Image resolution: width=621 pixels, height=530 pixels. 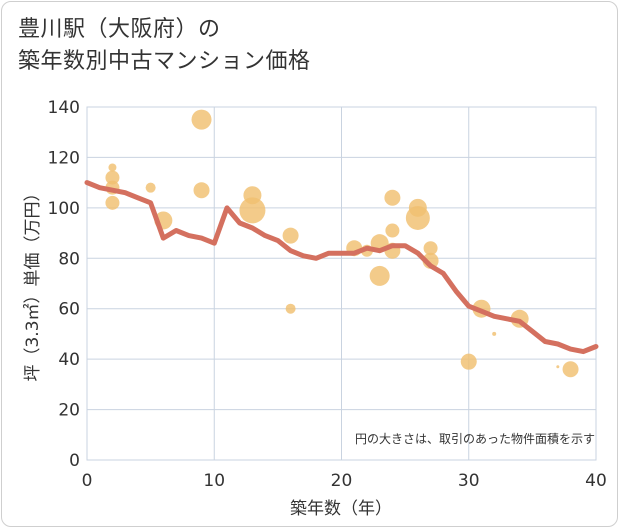 I want to click on chart-title-line2: 築年数別中古マンション価格, so click(x=164, y=61).